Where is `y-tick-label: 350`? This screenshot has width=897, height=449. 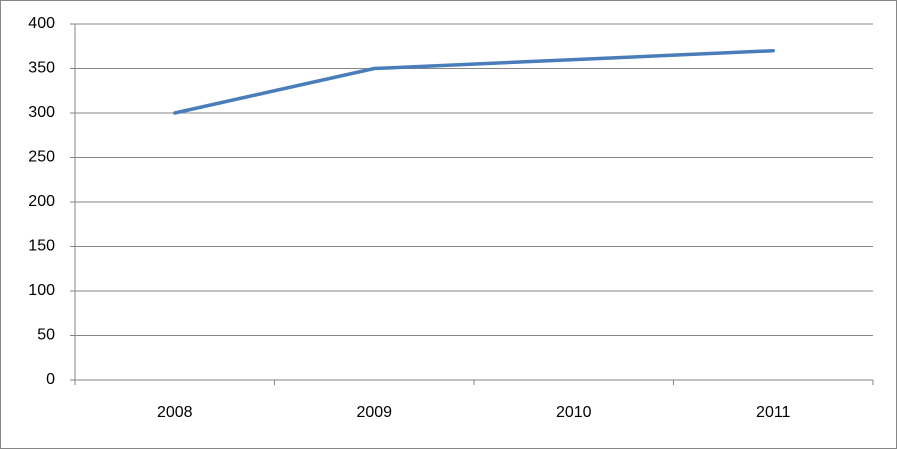 y-tick-label: 350 is located at coordinates (41, 68).